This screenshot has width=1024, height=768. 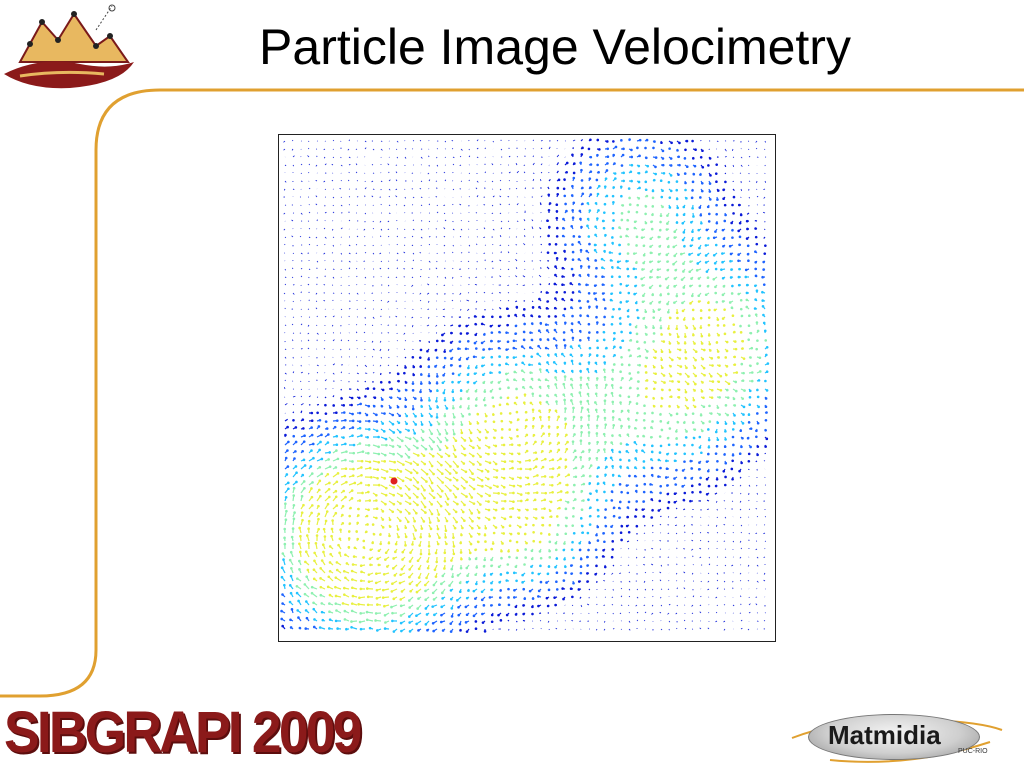 I want to click on matmidia-logo-text: Matmidia, so click(x=884, y=735).